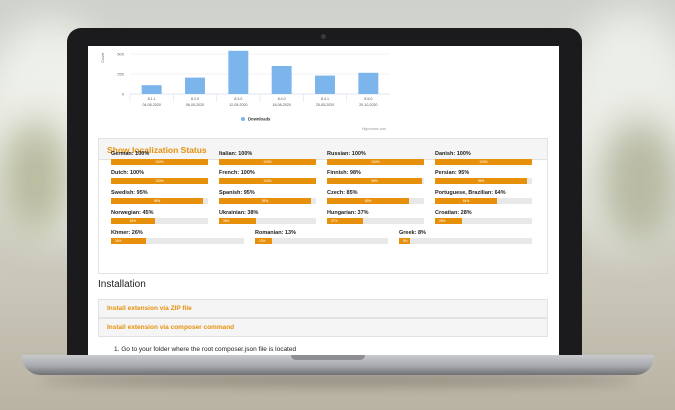 Image resolution: width=675 pixels, height=410 pixels. Describe the element at coordinates (151, 105) in the screenshot. I see `chart-date-label: 04-05-2020` at that location.